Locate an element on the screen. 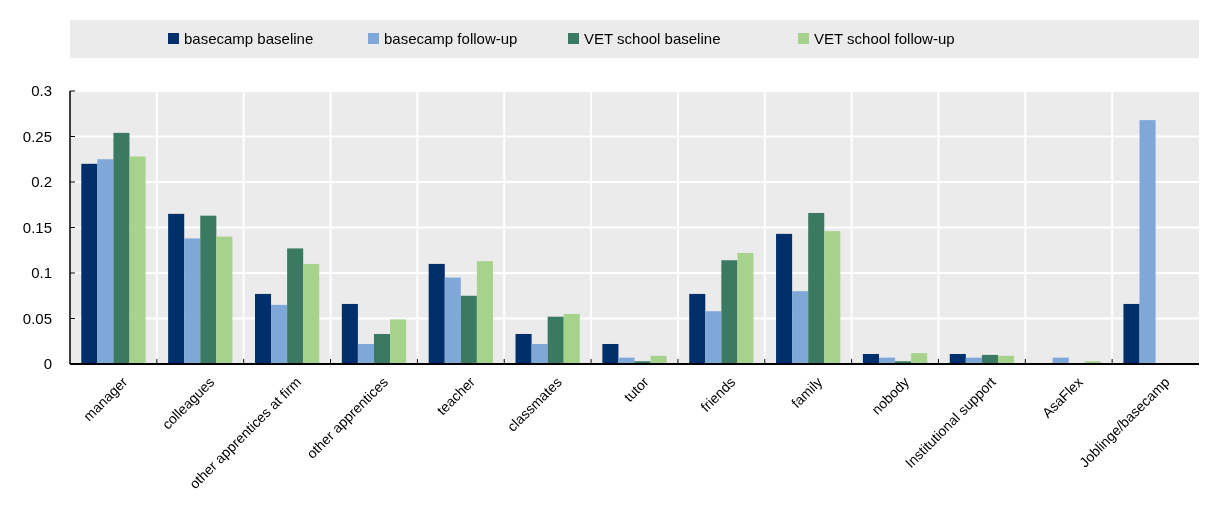 The width and height of the screenshot is (1211, 511). y-tick-label: 0 is located at coordinates (47, 364).